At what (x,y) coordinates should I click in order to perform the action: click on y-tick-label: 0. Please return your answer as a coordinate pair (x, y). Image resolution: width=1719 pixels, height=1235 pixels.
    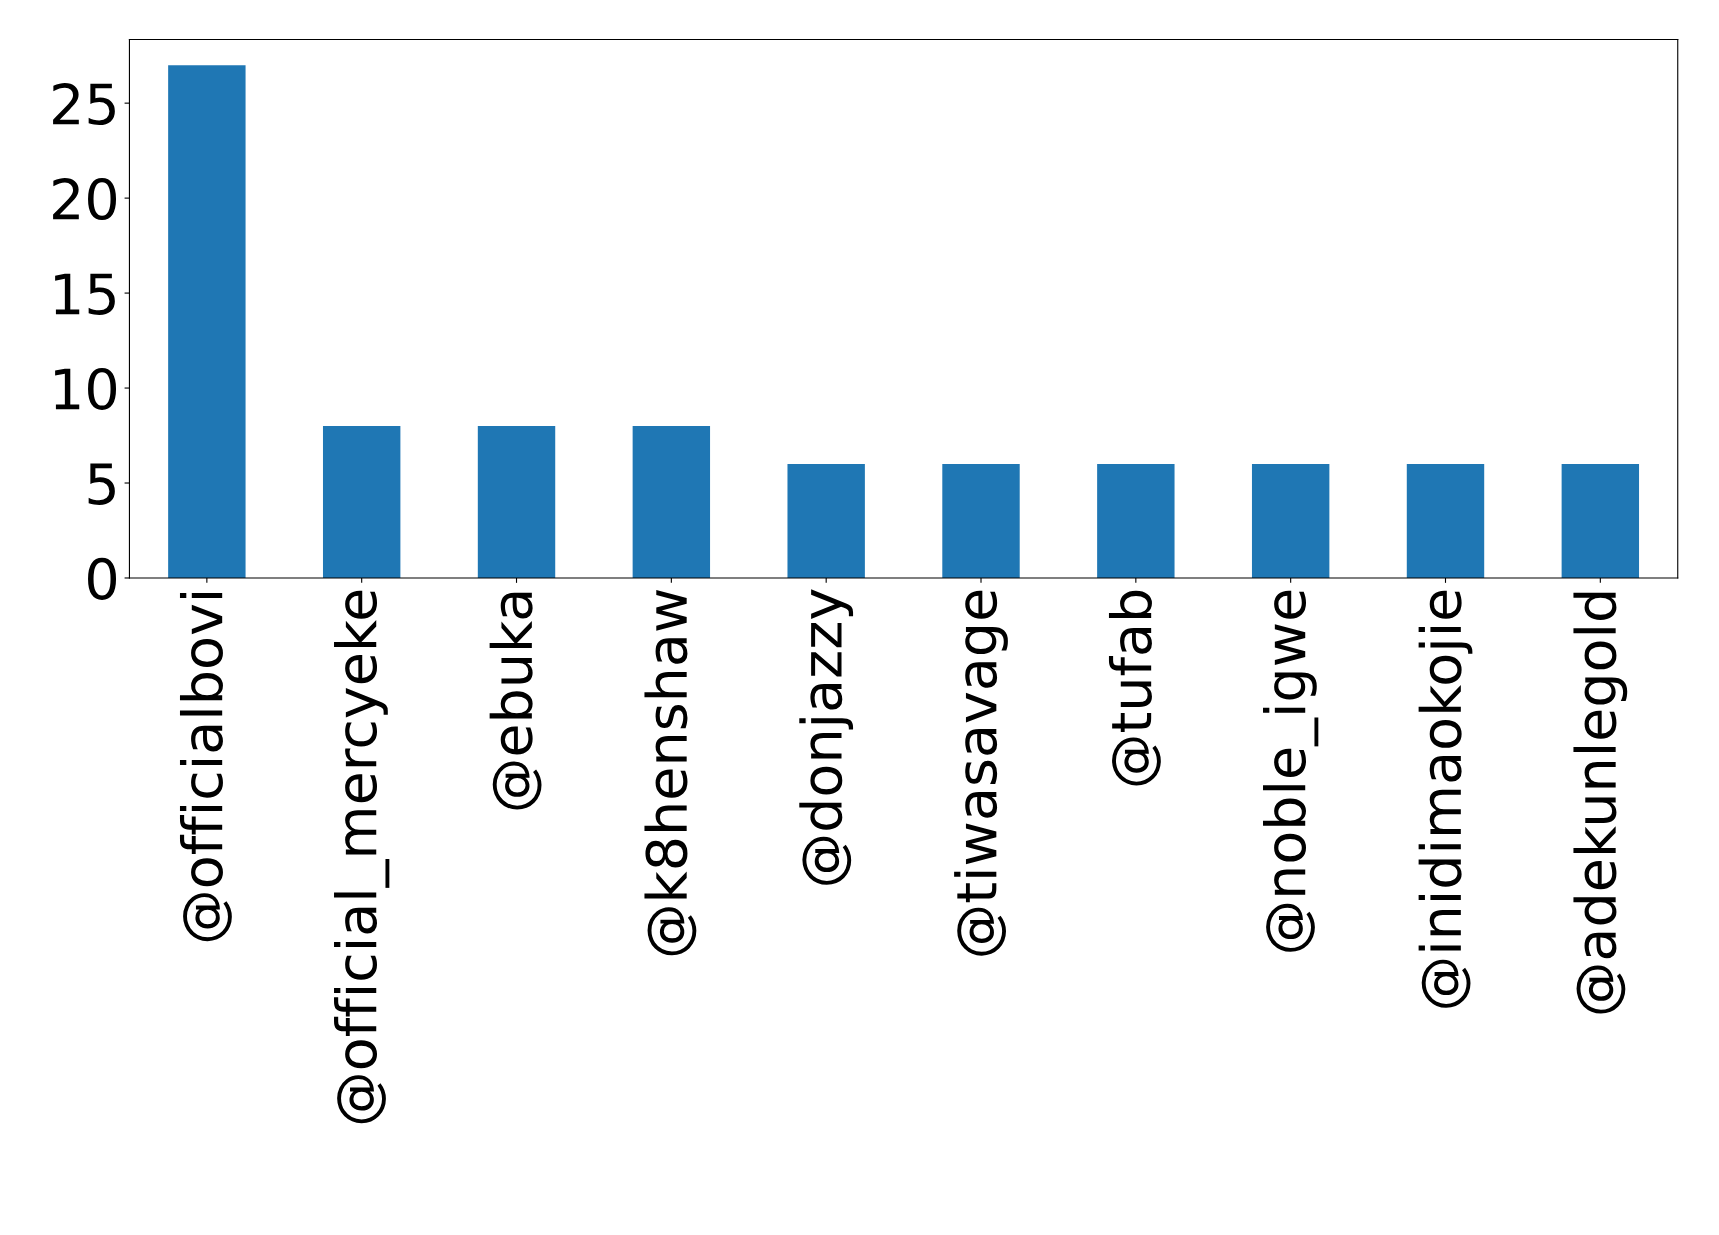
    Looking at the image, I should click on (102, 578).